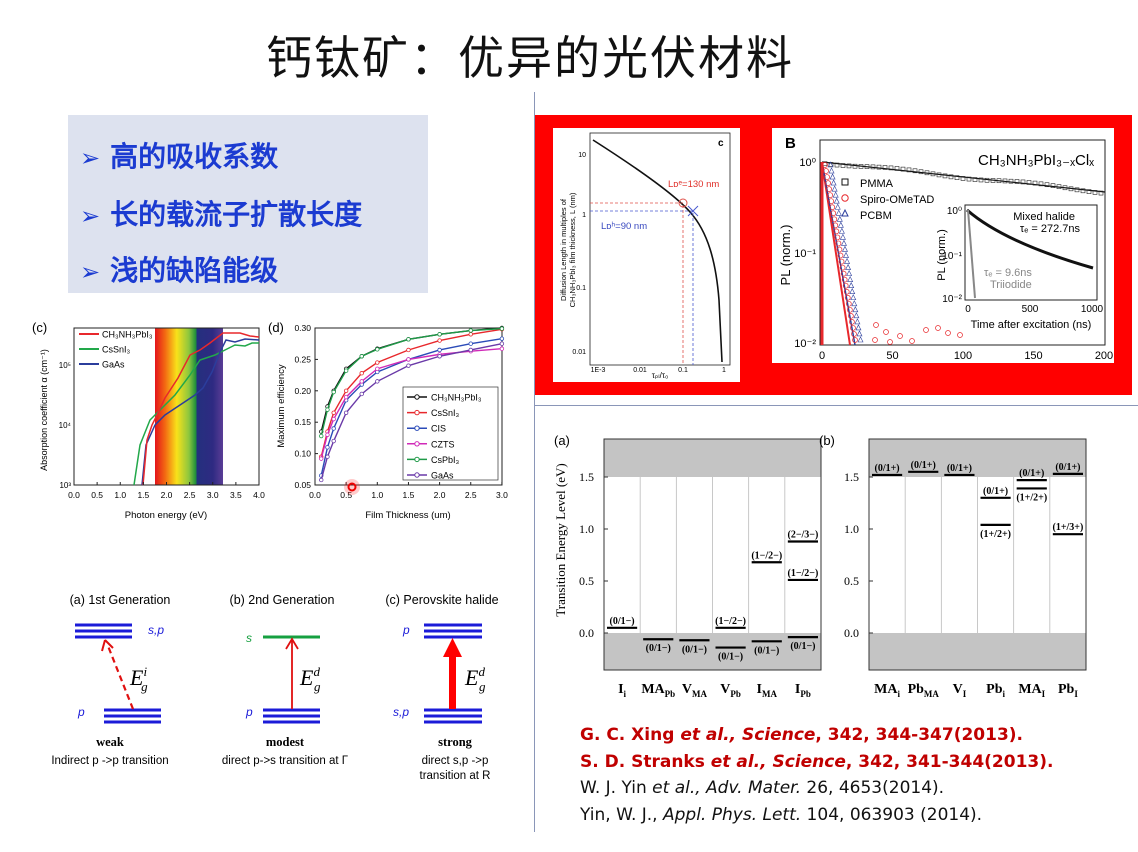 This screenshot has width=1138, height=852. I want to click on y-tick-label: 0.15, so click(302, 422).